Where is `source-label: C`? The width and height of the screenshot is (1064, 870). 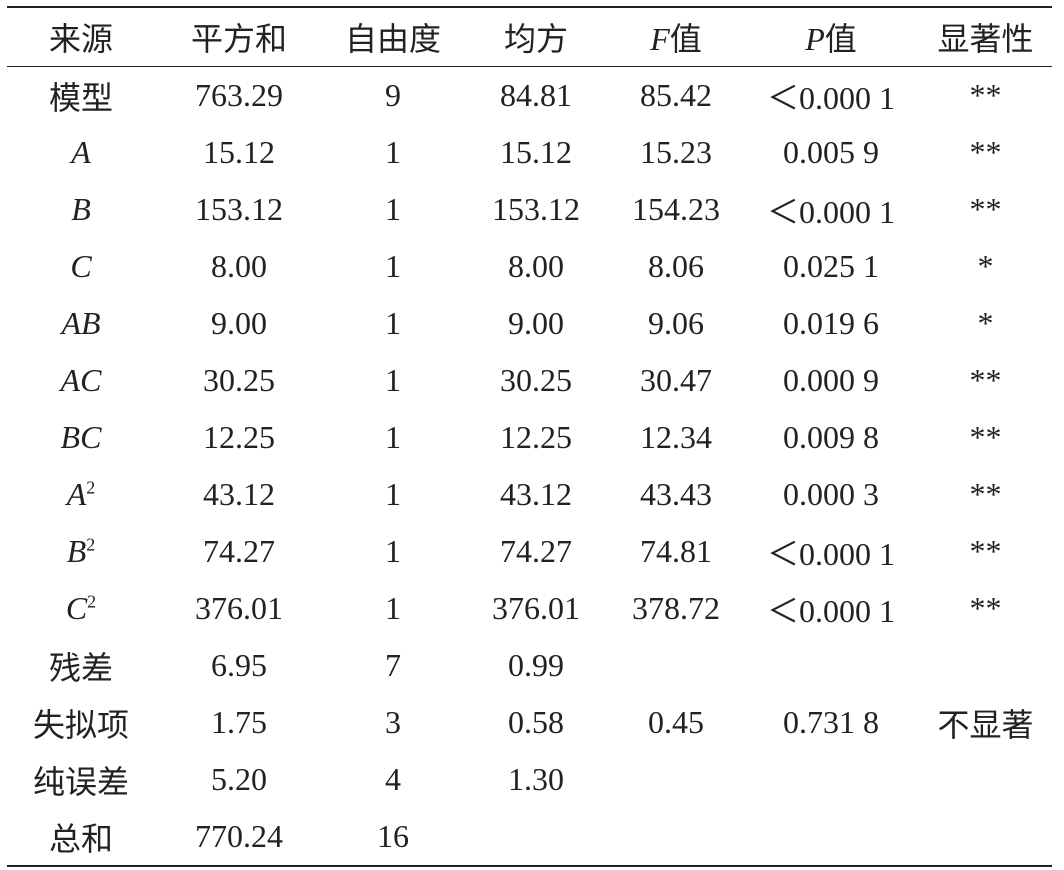 source-label: C is located at coordinates (81, 266).